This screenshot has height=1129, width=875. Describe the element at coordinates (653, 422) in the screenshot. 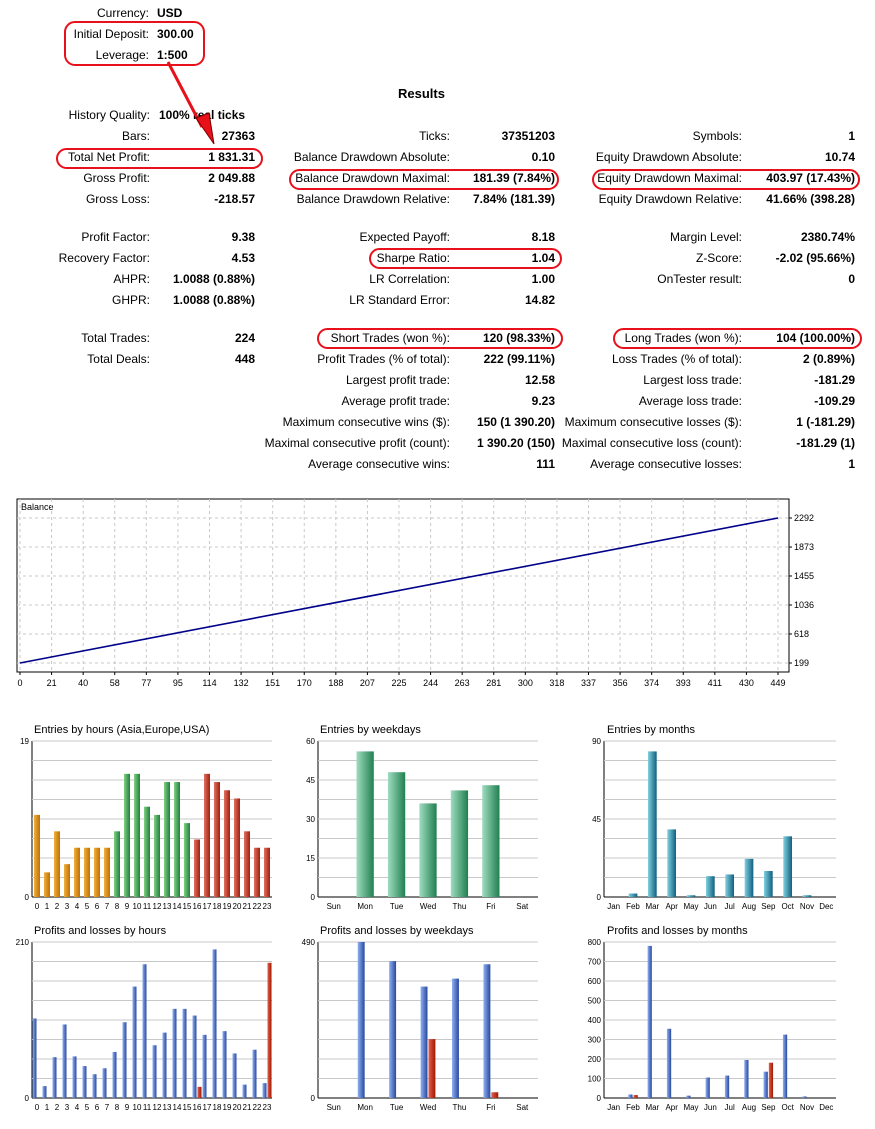

I see `col3-label: Maximum consecutive losses ($):` at that location.